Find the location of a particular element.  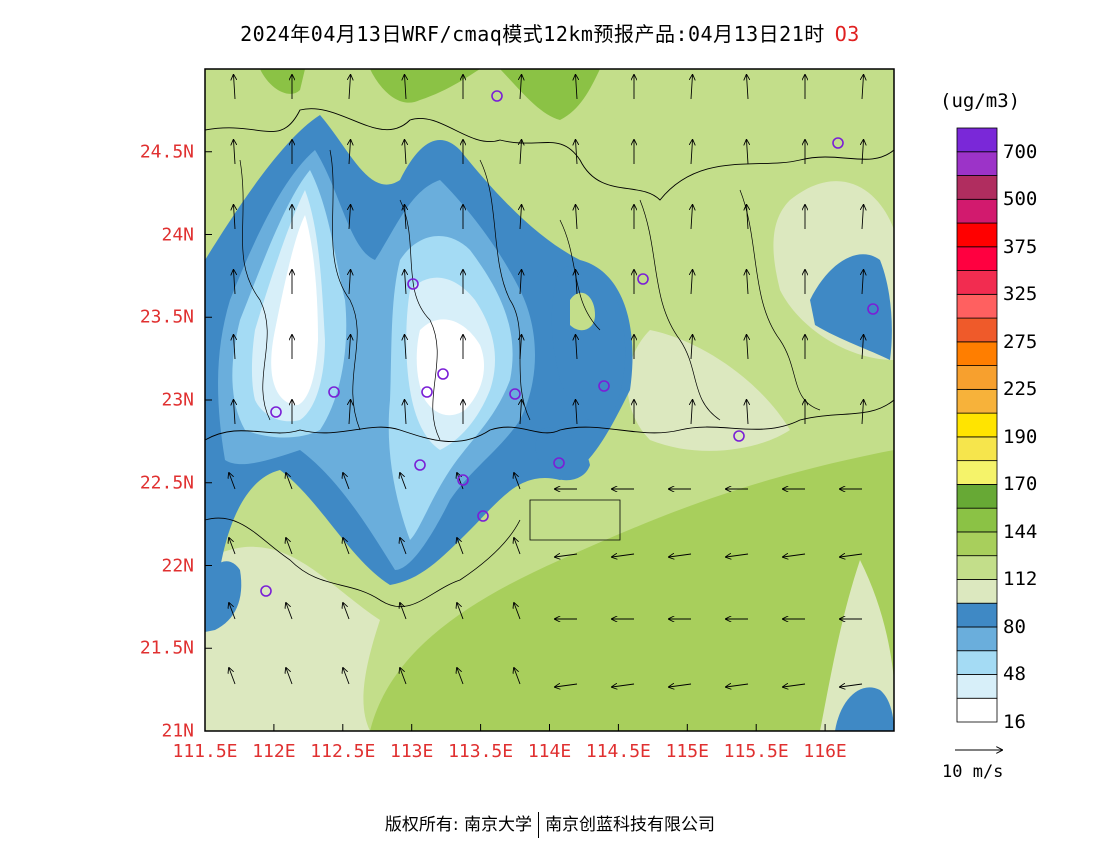

lat-label: 23.5N is located at coordinates (166, 317).